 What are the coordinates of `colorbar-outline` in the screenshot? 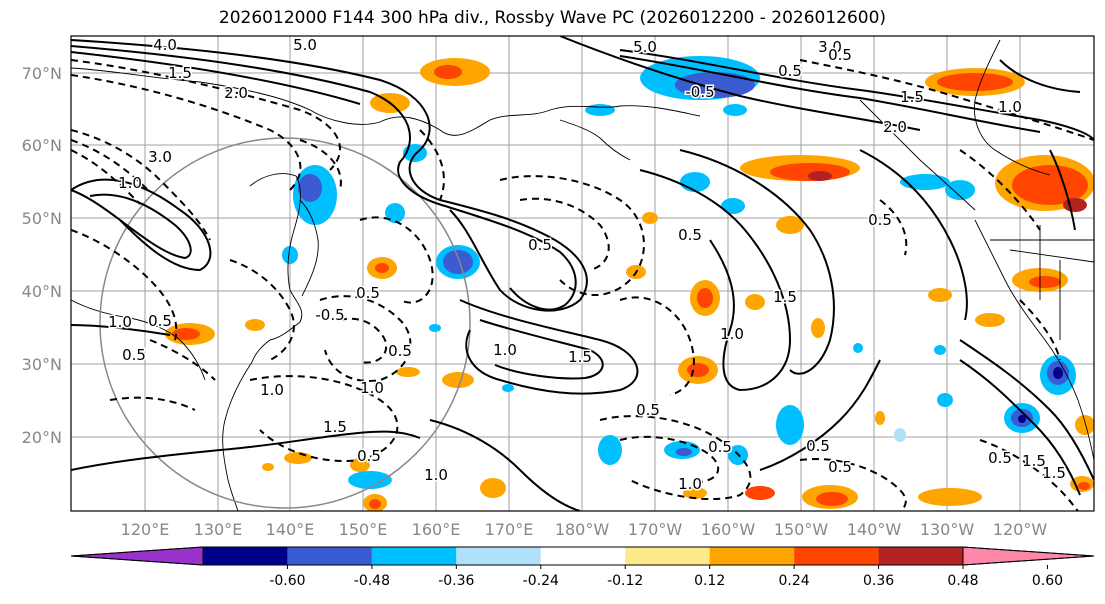 It's located at (582, 556).